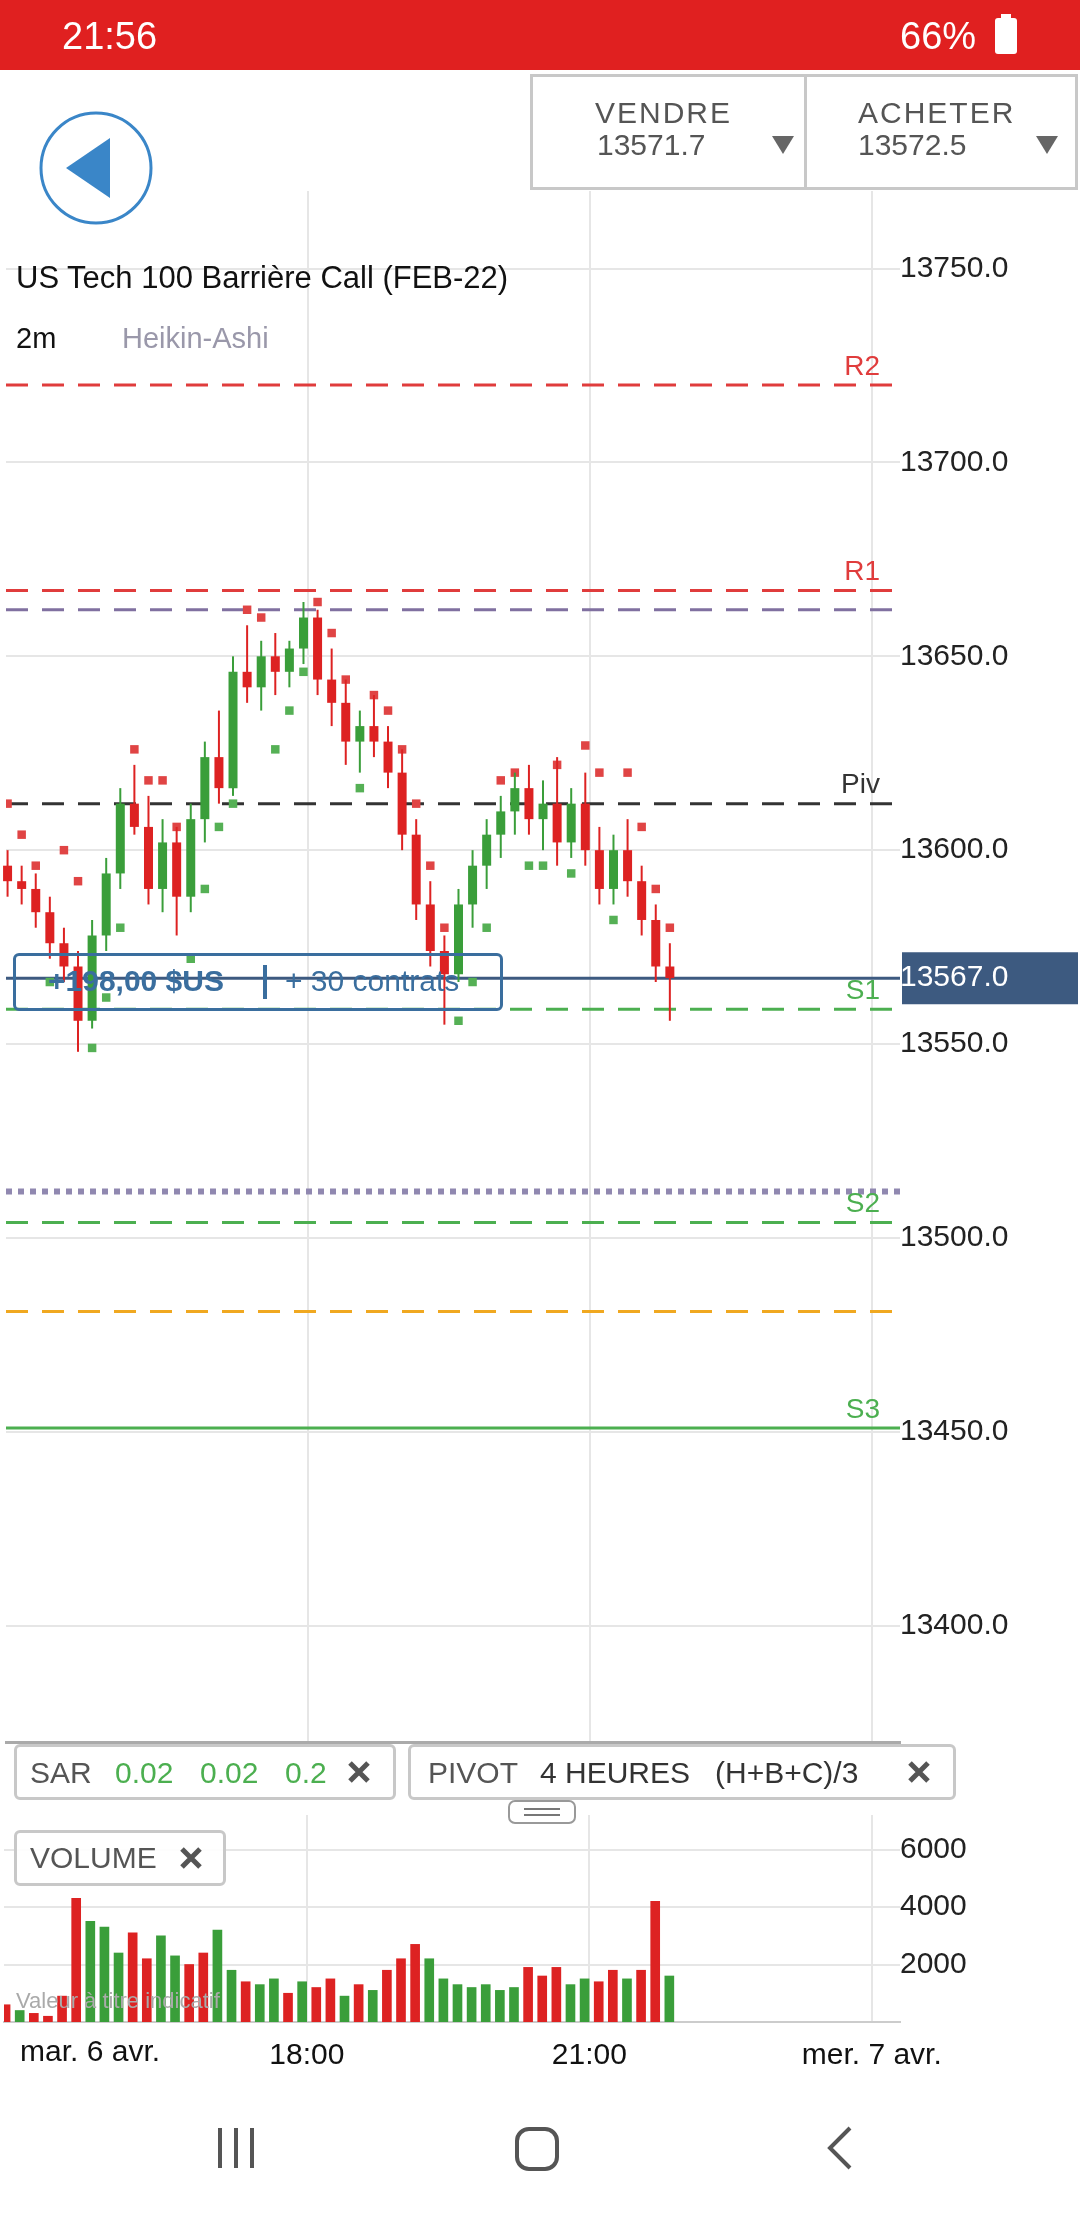 This screenshot has width=1080, height=2220. I want to click on y-tick-label: 13450.0, so click(954, 1430).